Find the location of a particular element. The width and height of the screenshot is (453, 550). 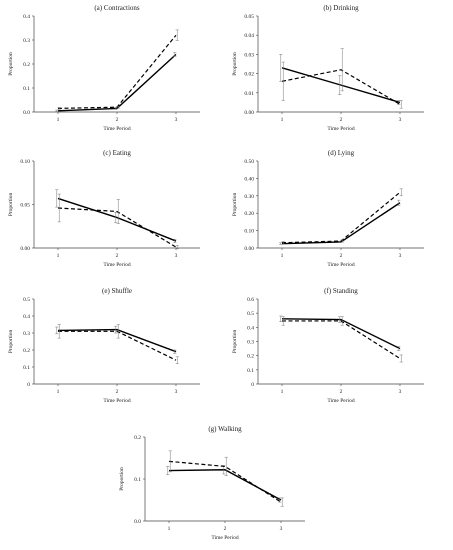

y-tick-label: 0.20 is located at coordinates (249, 214).